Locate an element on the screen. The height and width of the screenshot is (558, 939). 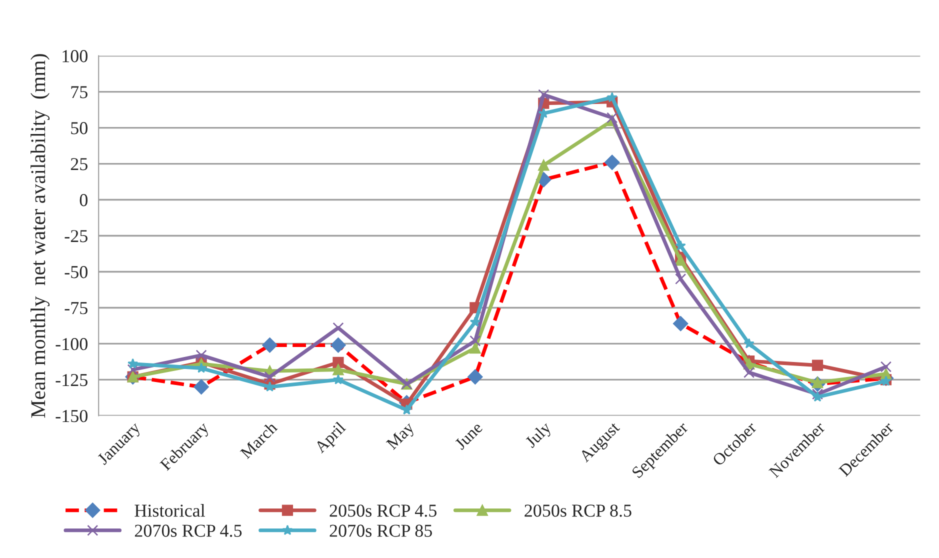
y-tick-label: -125 is located at coordinates (72, 380).